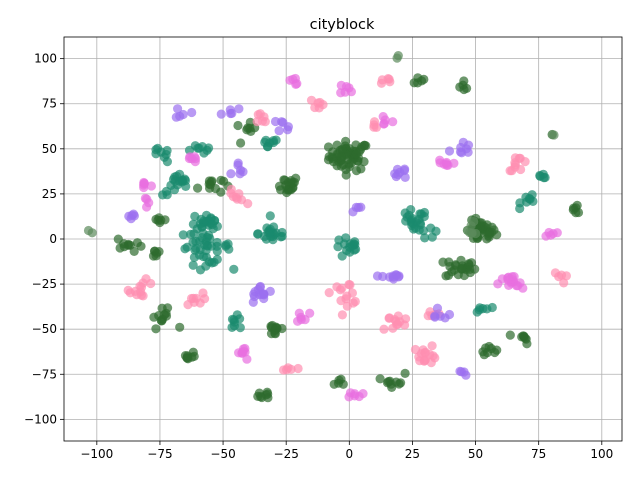 This screenshot has height=480, width=640. I want to click on x-tick-label: 25, so click(412, 454).